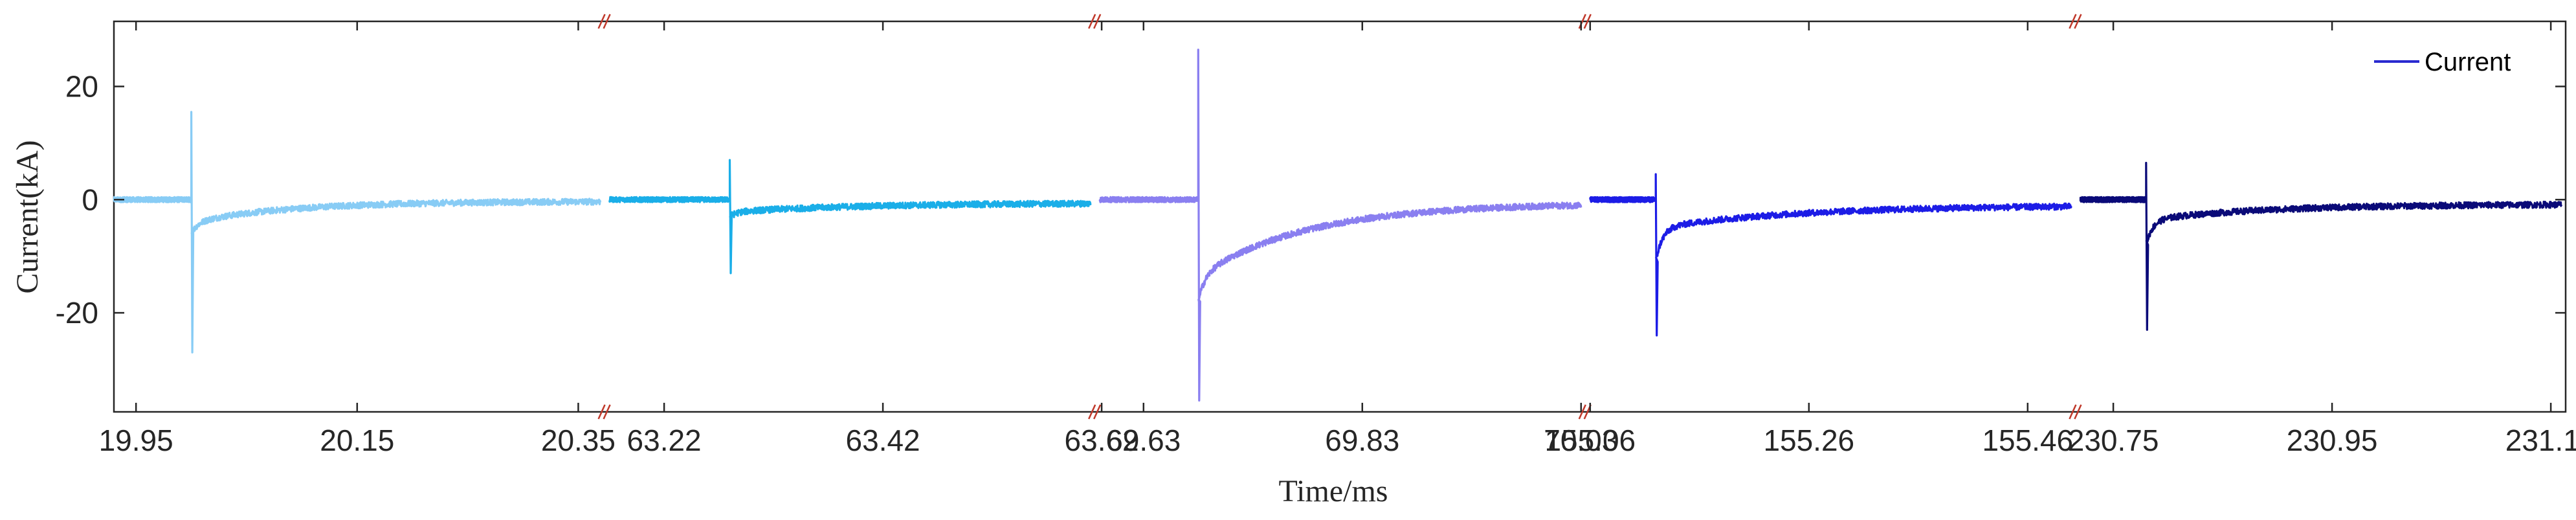 The height and width of the screenshot is (520, 2576). What do you see at coordinates (77, 313) in the screenshot?
I see `y-tick-label: -20` at bounding box center [77, 313].